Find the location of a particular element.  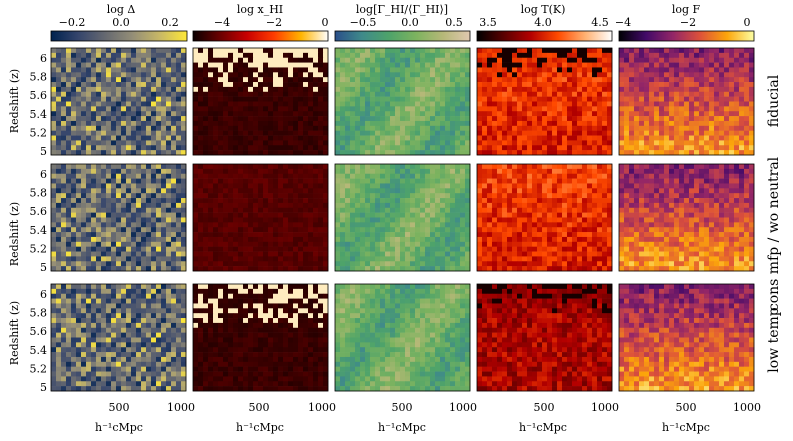

y-axis-labels: Redshift (z) Redshift (z) Redshift (z) is located at coordinates (14, 217).